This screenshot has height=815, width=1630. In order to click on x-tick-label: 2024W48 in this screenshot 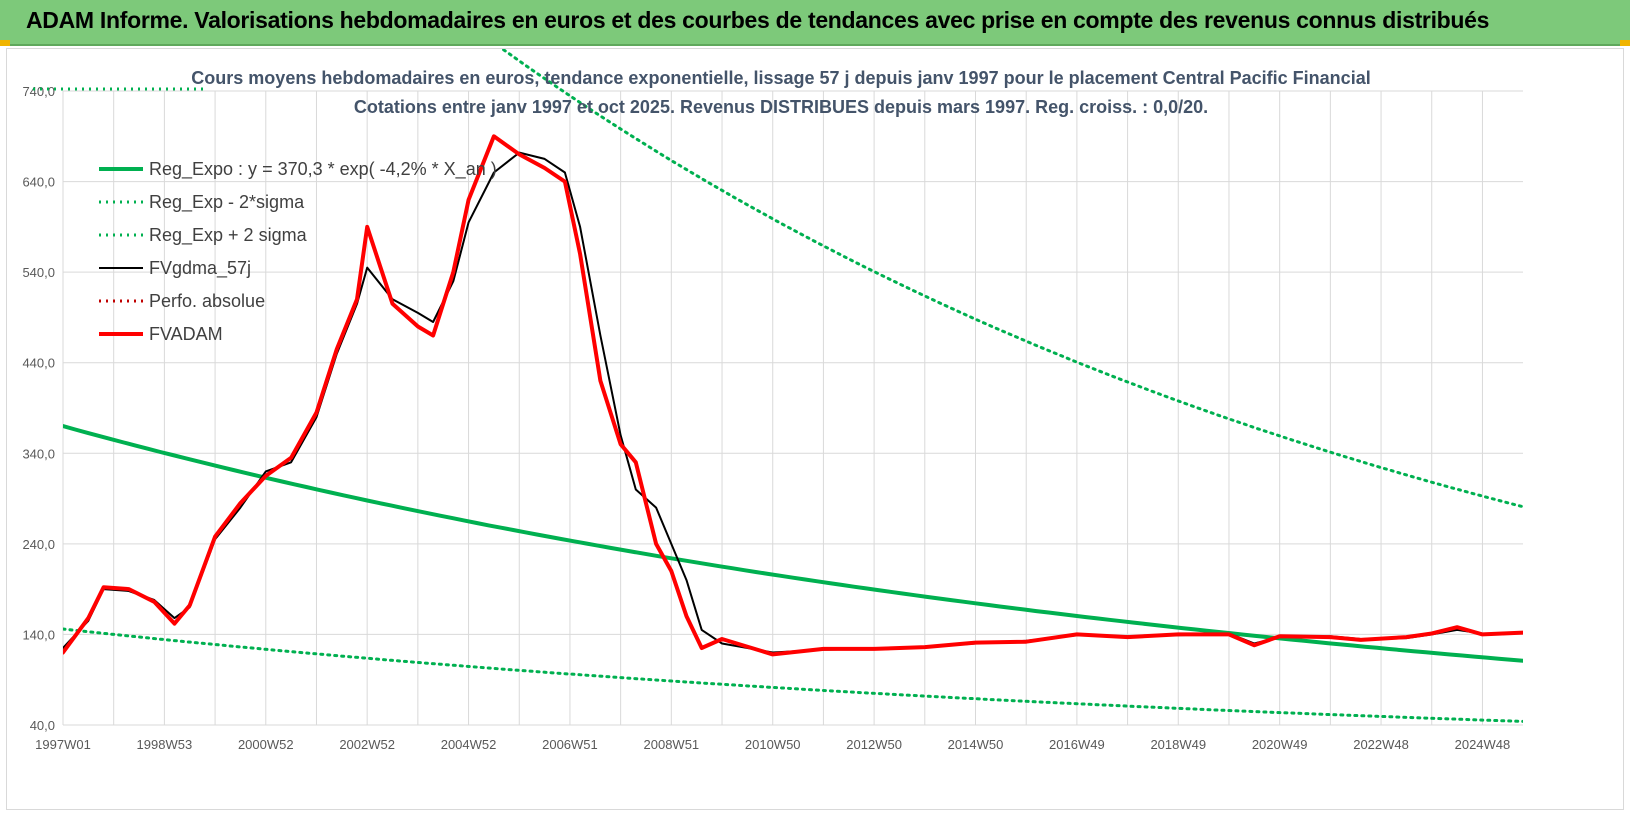, I will do `click(1483, 744)`.